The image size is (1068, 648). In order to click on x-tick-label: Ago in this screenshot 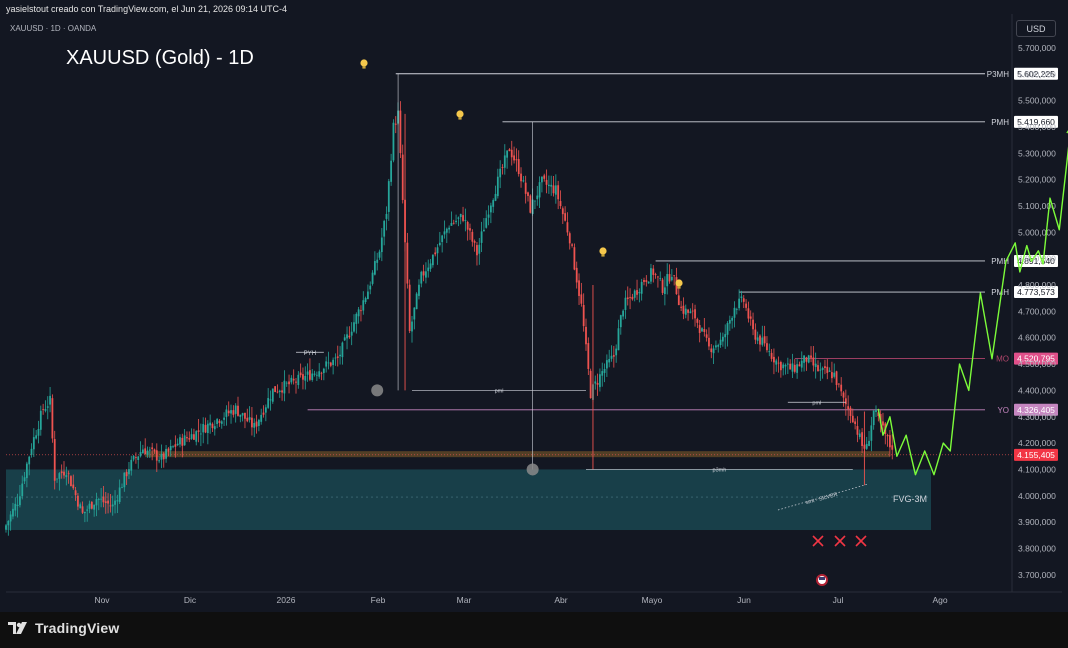, I will do `click(939, 600)`.